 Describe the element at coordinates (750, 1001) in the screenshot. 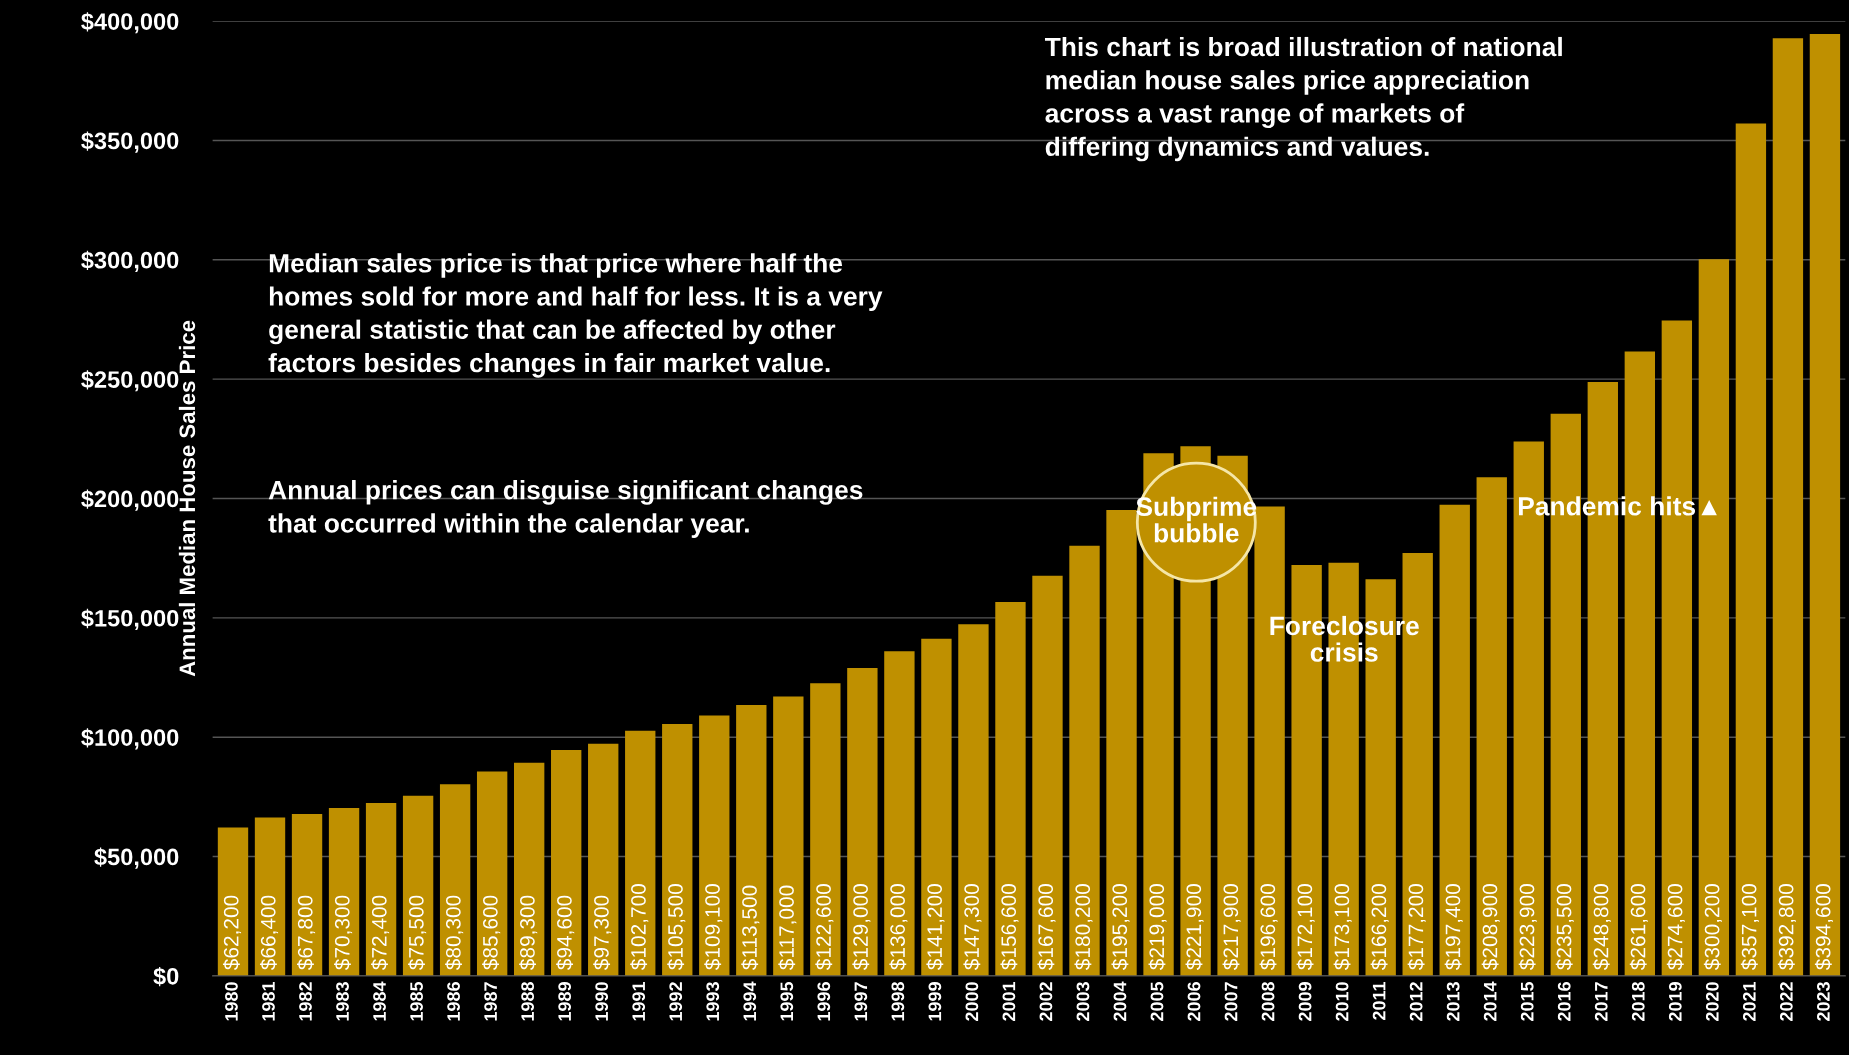

I see `x-tick-label: 1994` at that location.